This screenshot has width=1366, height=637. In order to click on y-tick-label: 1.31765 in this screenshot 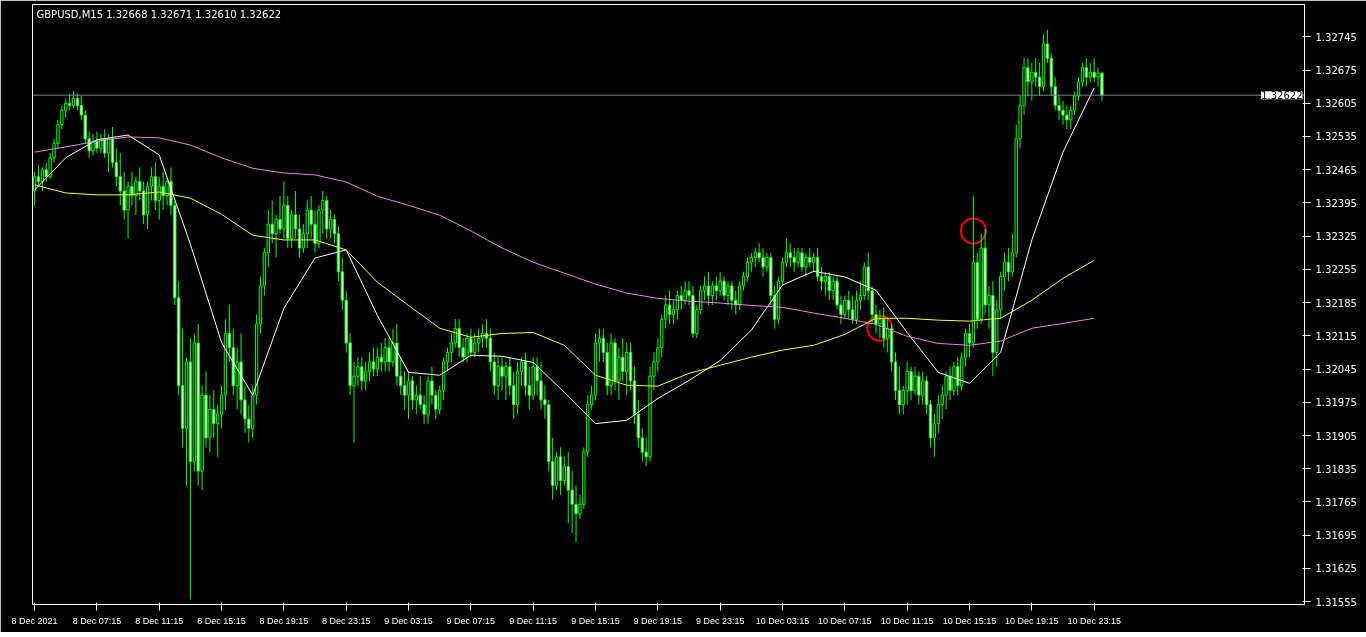, I will do `click(1336, 502)`.